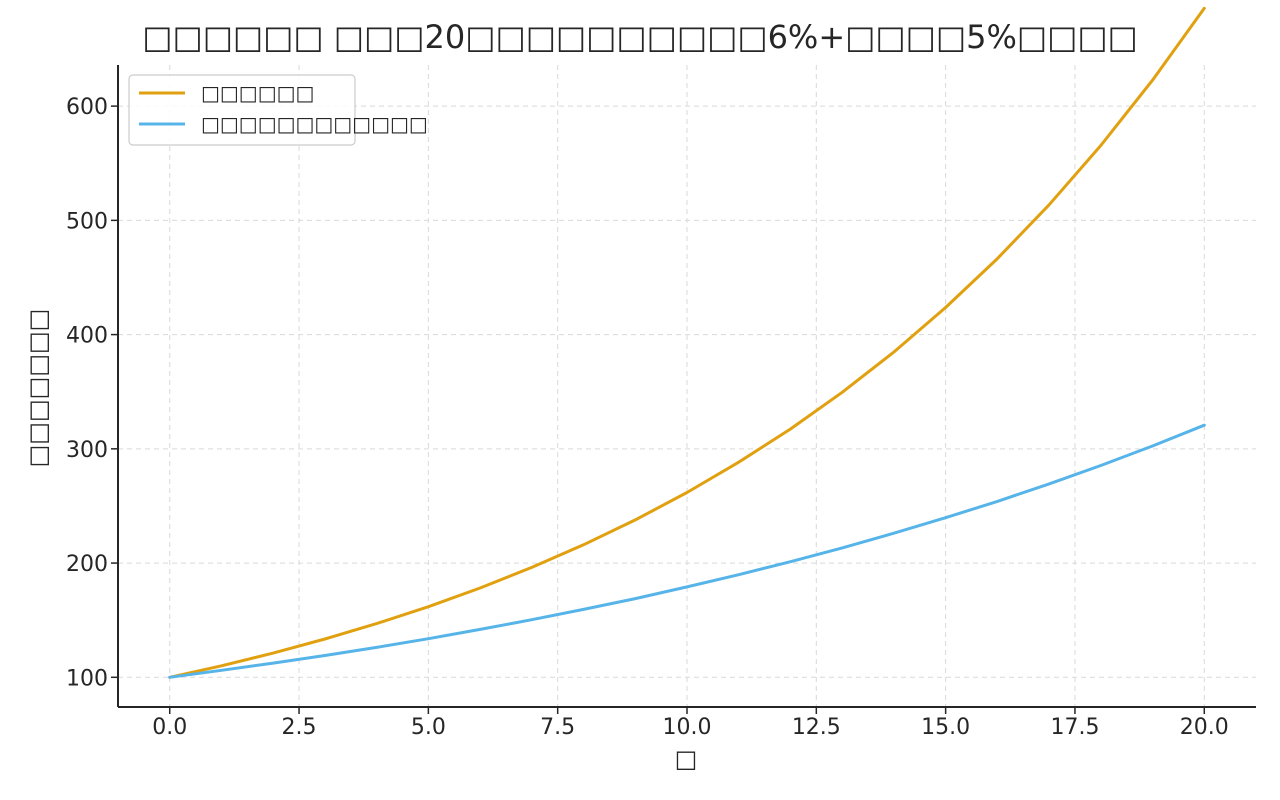 The height and width of the screenshot is (800, 1280). I want to click on x-tick-label: 5.0, so click(428, 727).